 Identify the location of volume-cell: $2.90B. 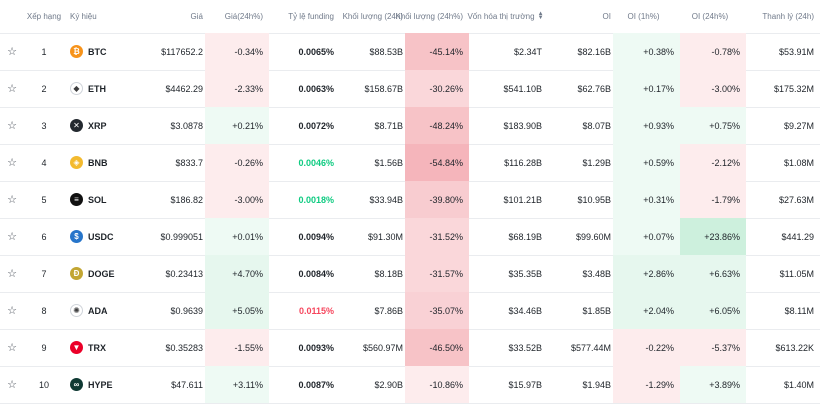
(388, 384).